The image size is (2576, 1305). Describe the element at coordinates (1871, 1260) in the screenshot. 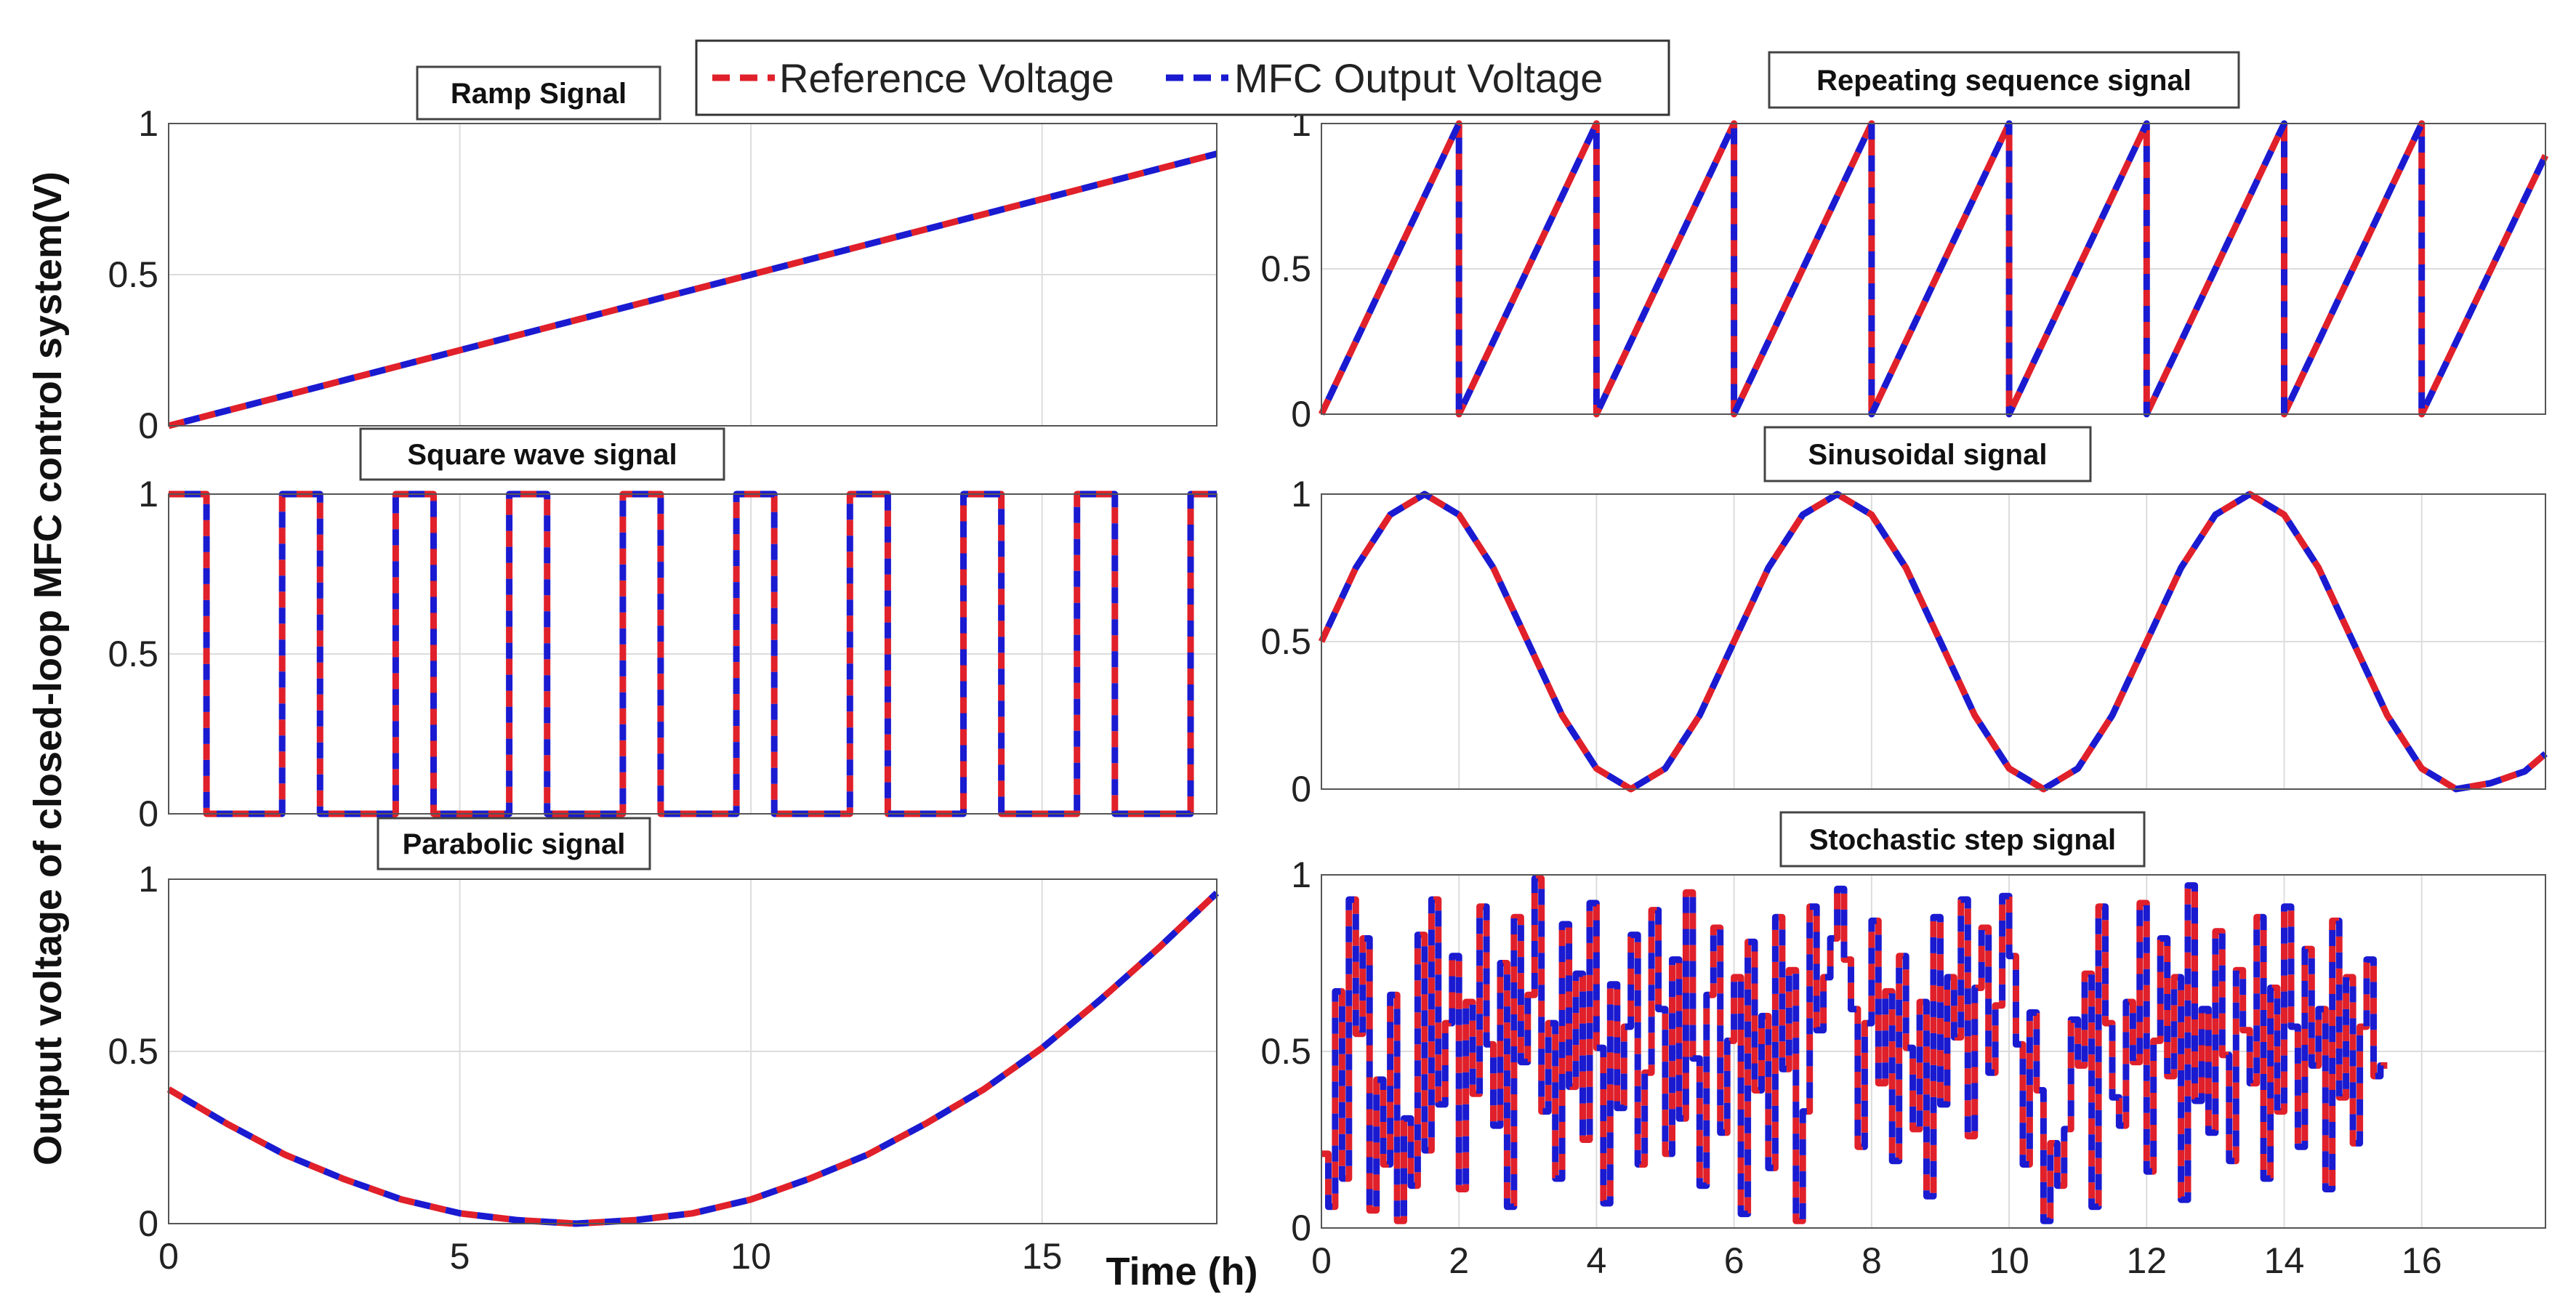

I see `stochastic-xtick-label-4: 8` at that location.